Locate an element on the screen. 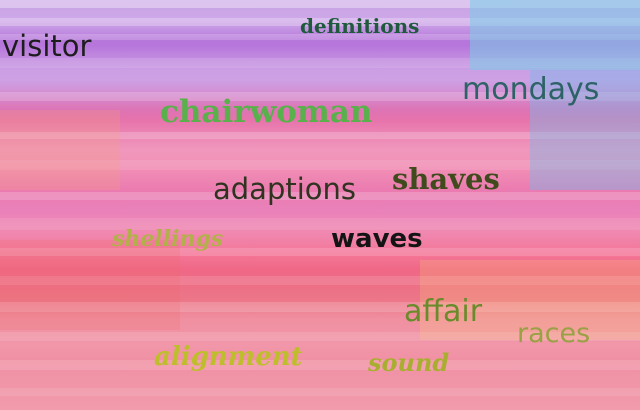 This screenshot has width=640, height=410. word-shaves: shaves is located at coordinates (446, 179).